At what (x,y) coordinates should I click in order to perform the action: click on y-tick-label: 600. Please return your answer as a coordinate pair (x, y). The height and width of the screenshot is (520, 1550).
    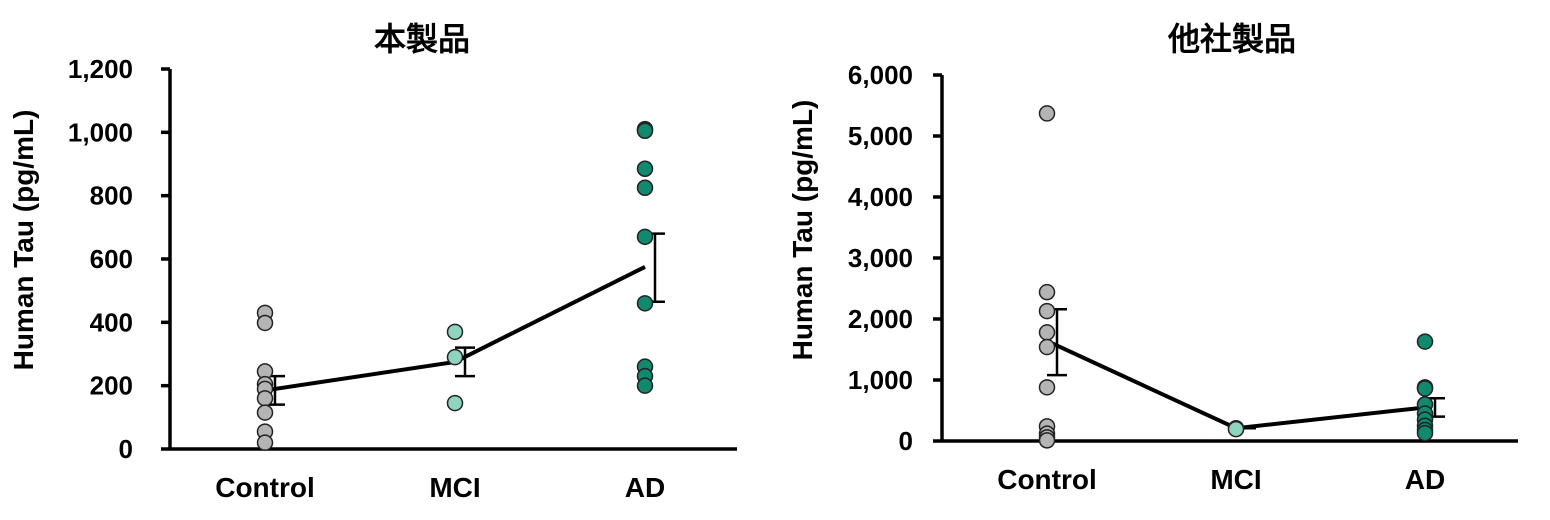
    Looking at the image, I should click on (111, 259).